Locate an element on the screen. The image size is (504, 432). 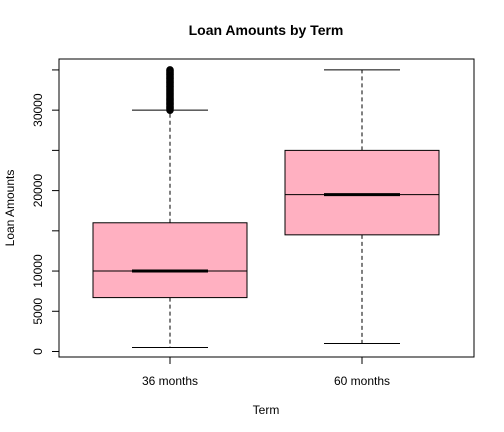
y-tick-label: 30000 is located at coordinates (38, 110).